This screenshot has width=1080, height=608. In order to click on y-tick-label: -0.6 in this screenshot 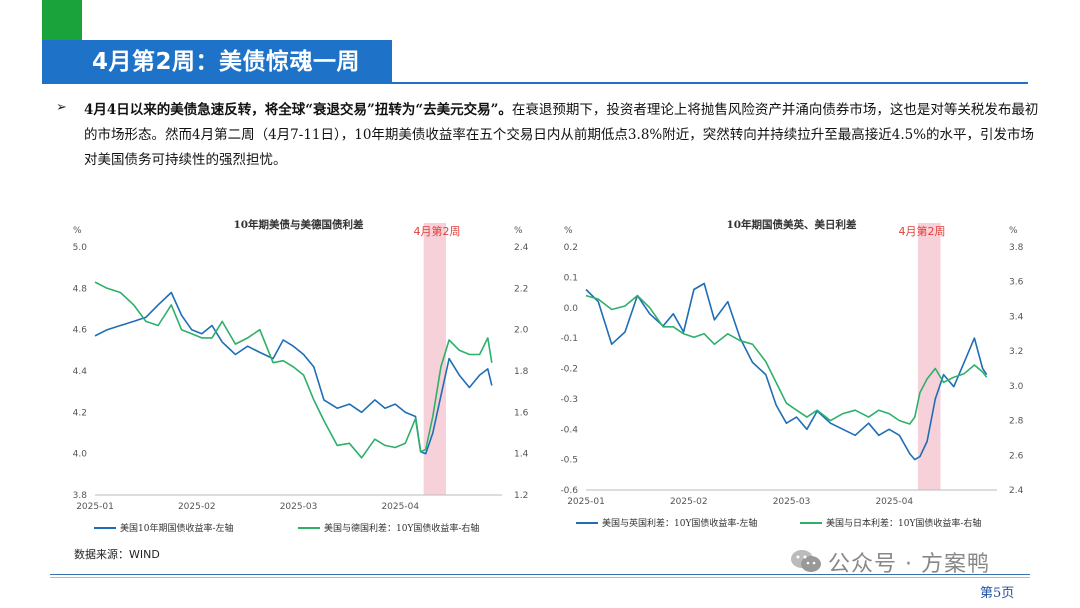, I will do `click(569, 491)`.